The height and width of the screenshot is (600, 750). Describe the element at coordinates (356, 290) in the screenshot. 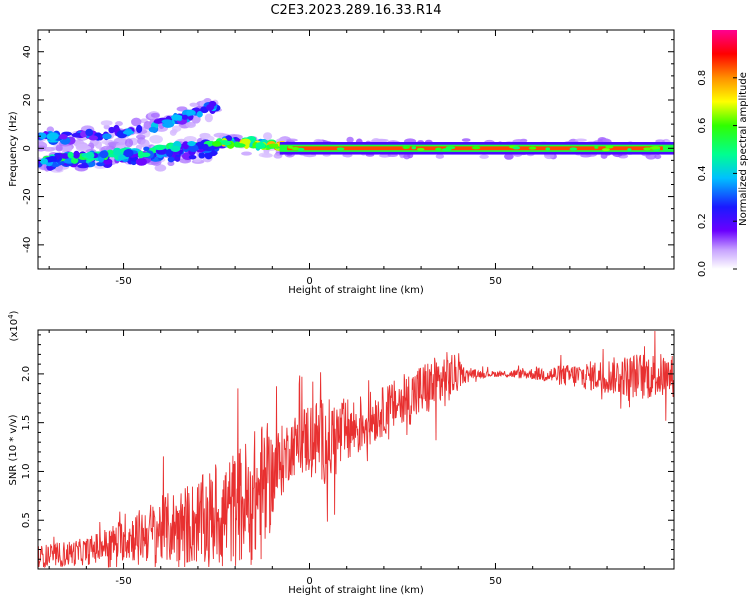

I see `spectrogram-x-axis-label: Height of straight line (km)` at that location.